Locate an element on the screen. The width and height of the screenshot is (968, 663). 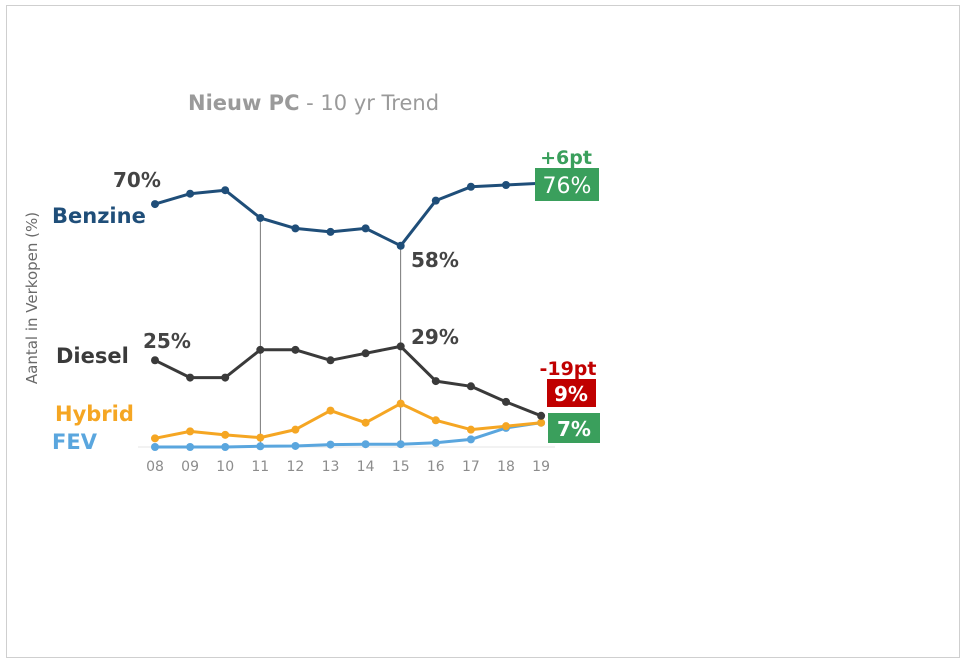
x-tick-13: 13 is located at coordinates (331, 467).